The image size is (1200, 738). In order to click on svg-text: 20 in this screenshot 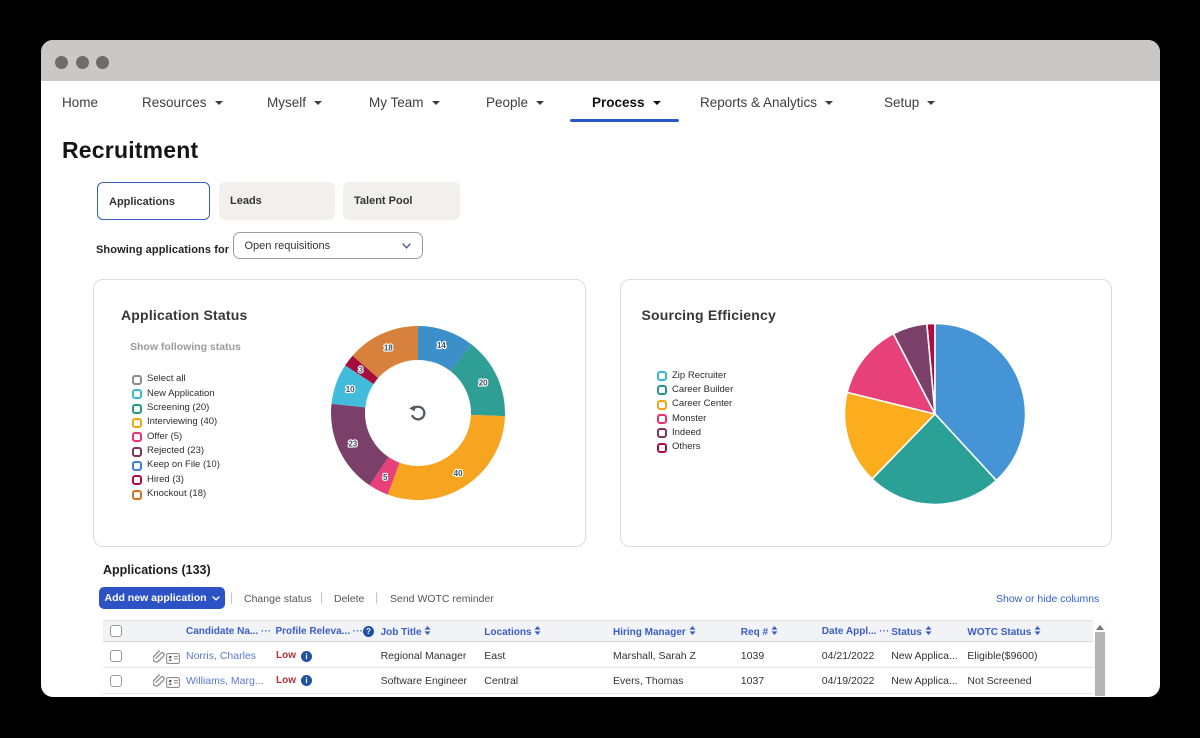, I will do `click(483, 382)`.